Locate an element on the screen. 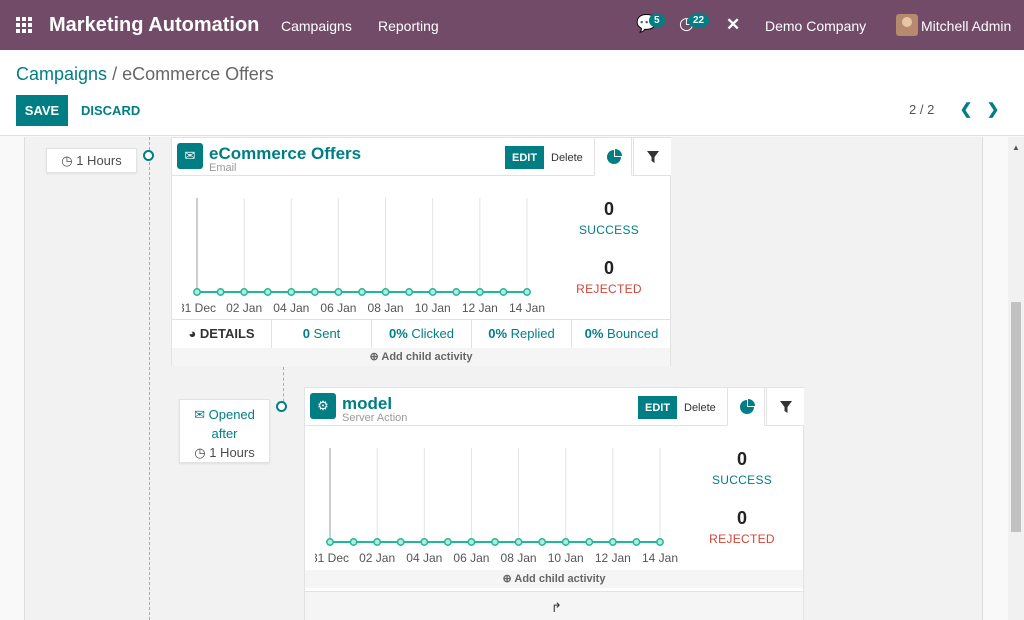 Image resolution: width=1024 pixels, height=620 pixels. content-scrollbar: ▲ is located at coordinates (1016, 378).